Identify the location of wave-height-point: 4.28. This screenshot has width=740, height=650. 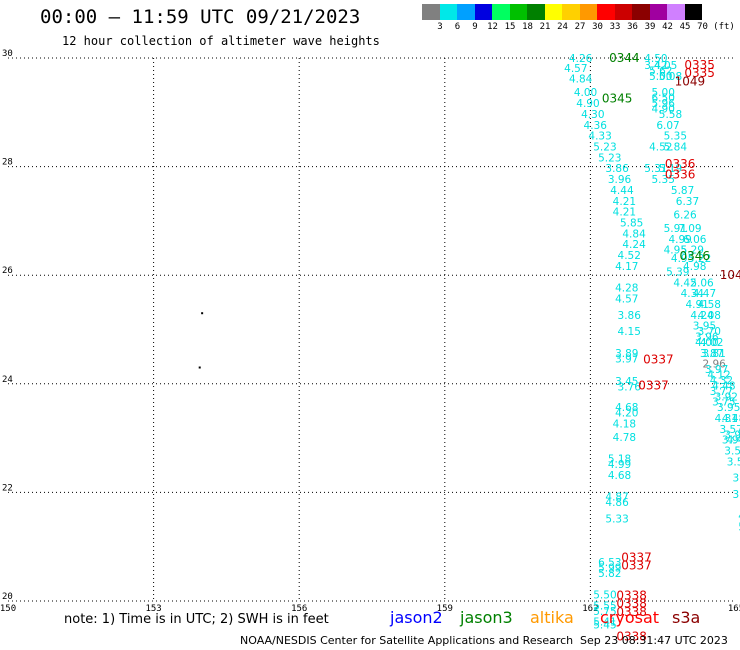
(626, 289).